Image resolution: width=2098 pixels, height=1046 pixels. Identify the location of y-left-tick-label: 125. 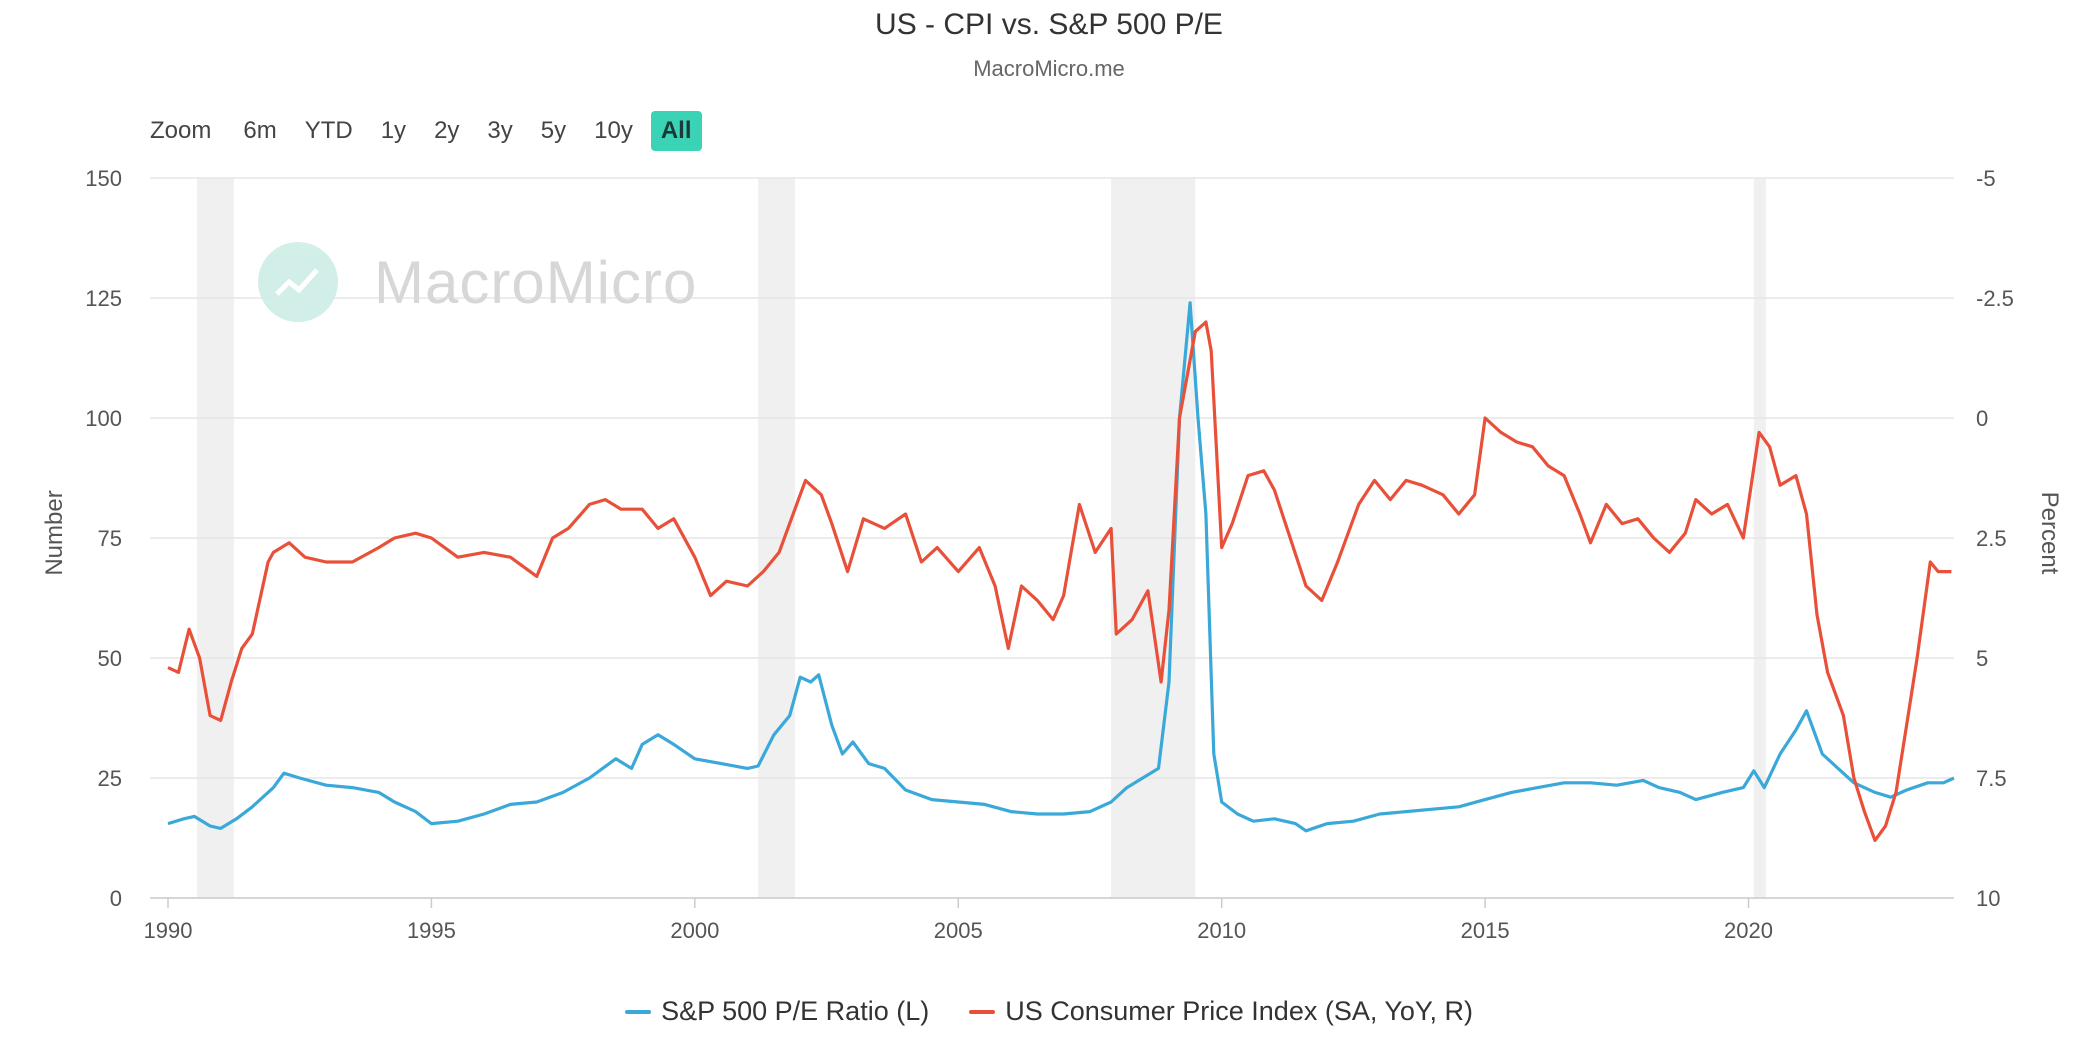
(103, 298).